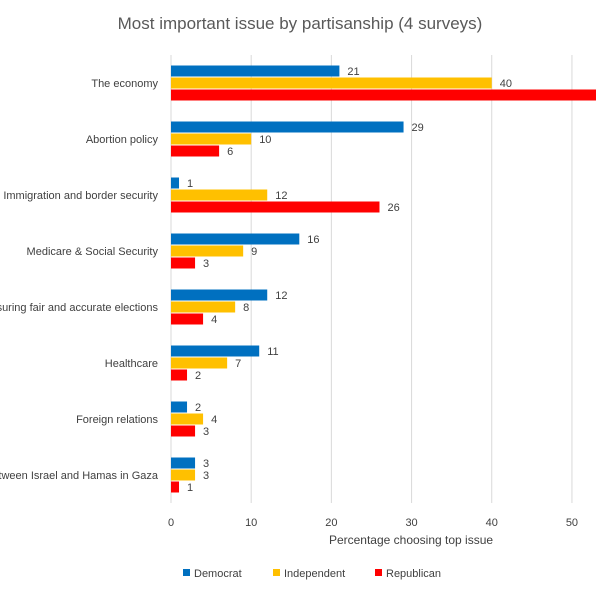  What do you see at coordinates (93, 252) in the screenshot?
I see `category-label: Medicare & Social Security` at bounding box center [93, 252].